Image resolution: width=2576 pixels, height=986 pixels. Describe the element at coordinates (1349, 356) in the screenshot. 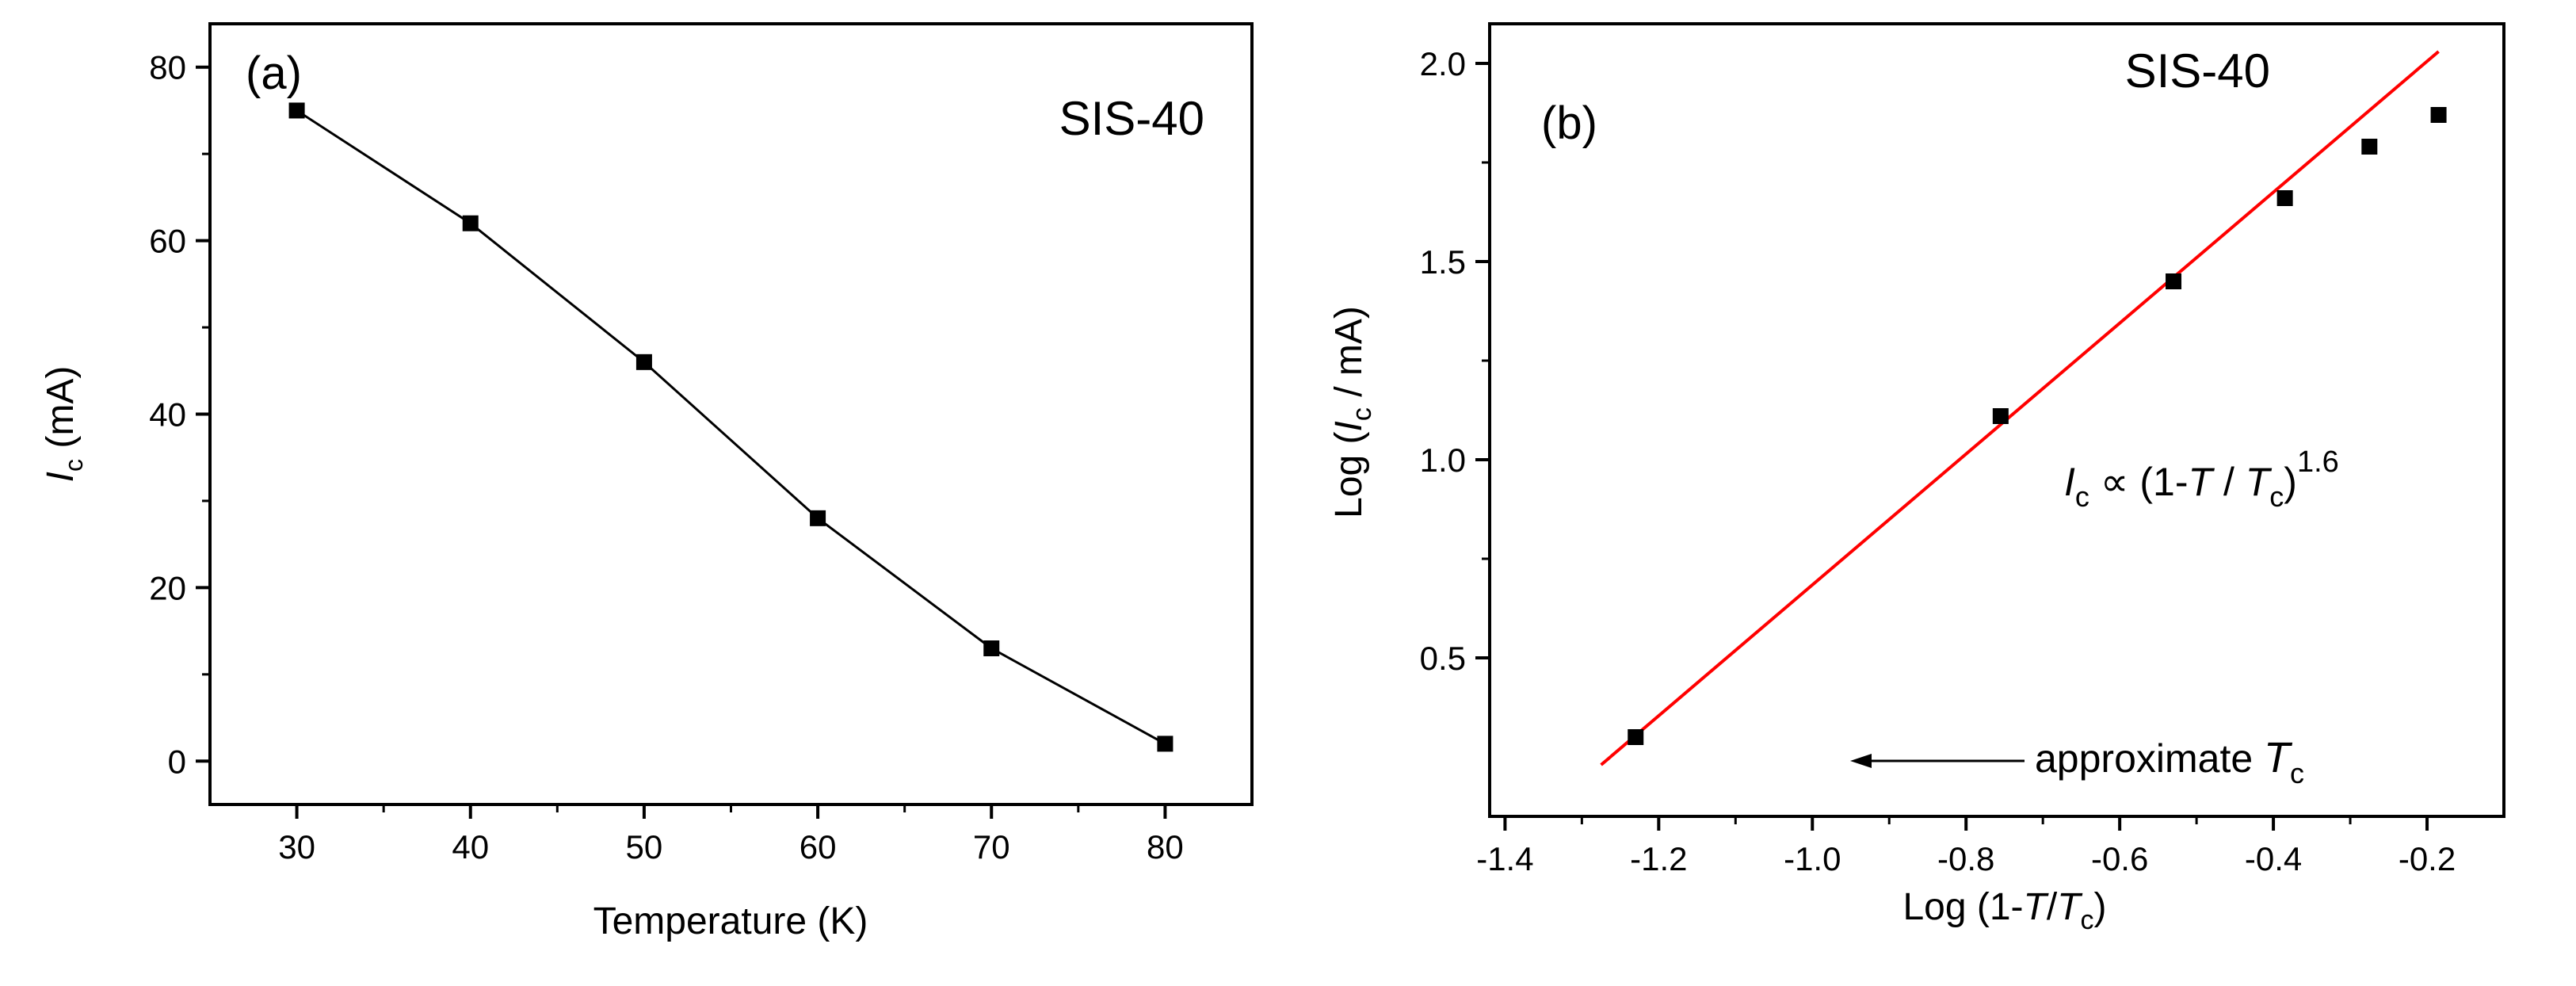

I see `y-title-b-suffix: / mA)` at that location.